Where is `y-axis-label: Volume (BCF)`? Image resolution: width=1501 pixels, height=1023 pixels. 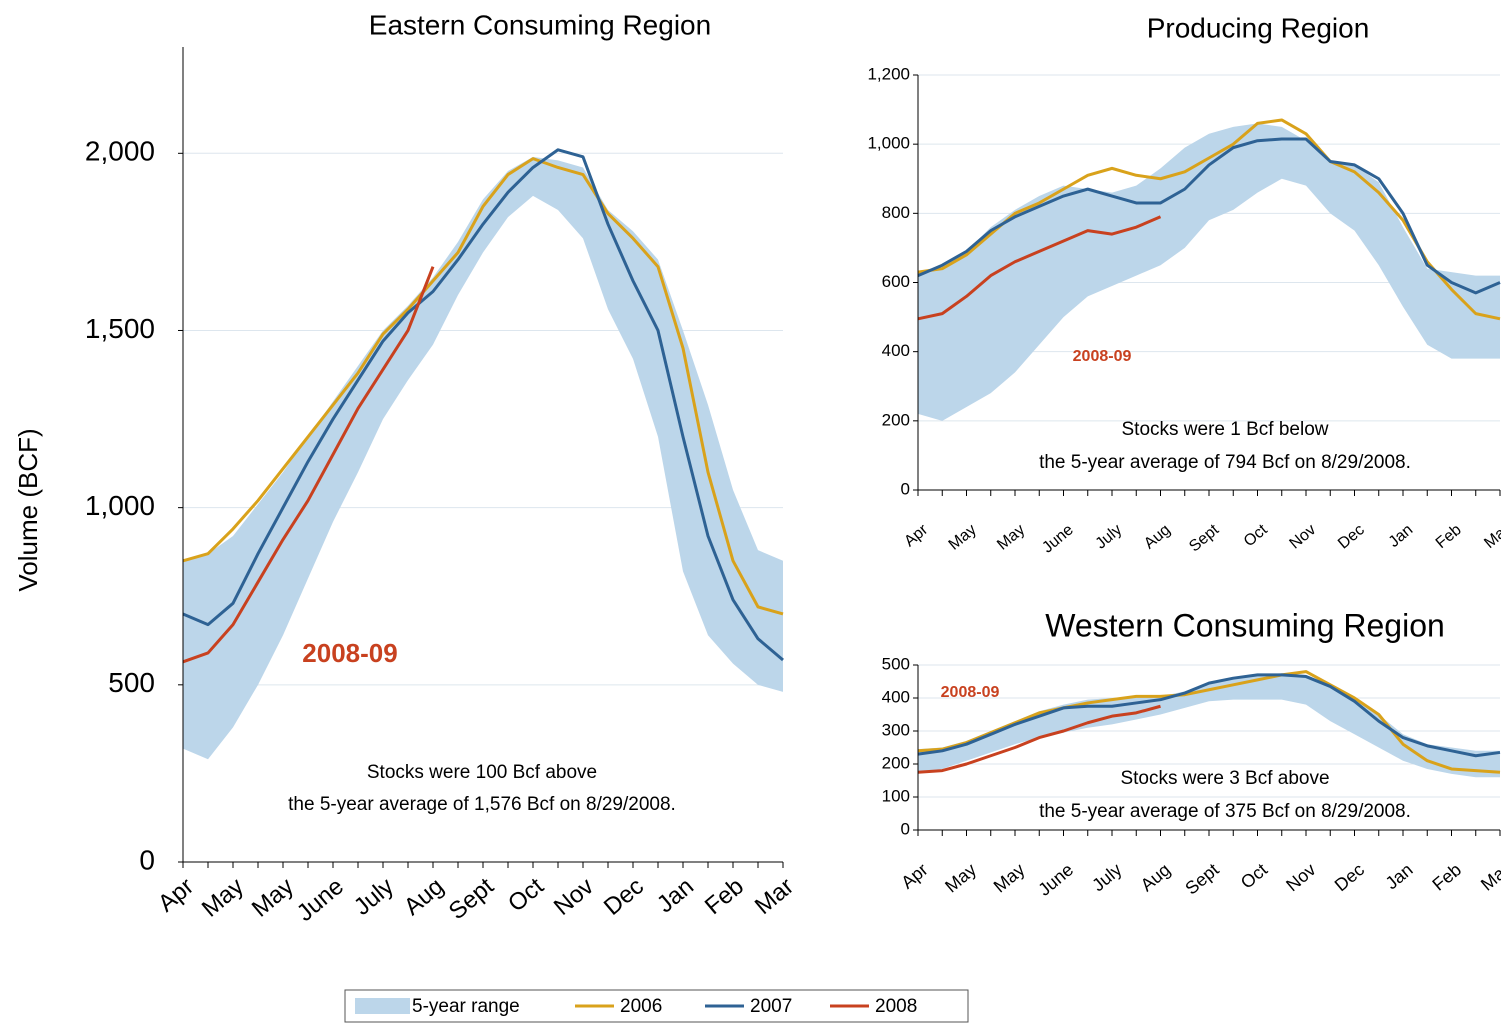
y-axis-label: Volume (BCF) is located at coordinates (28, 509).